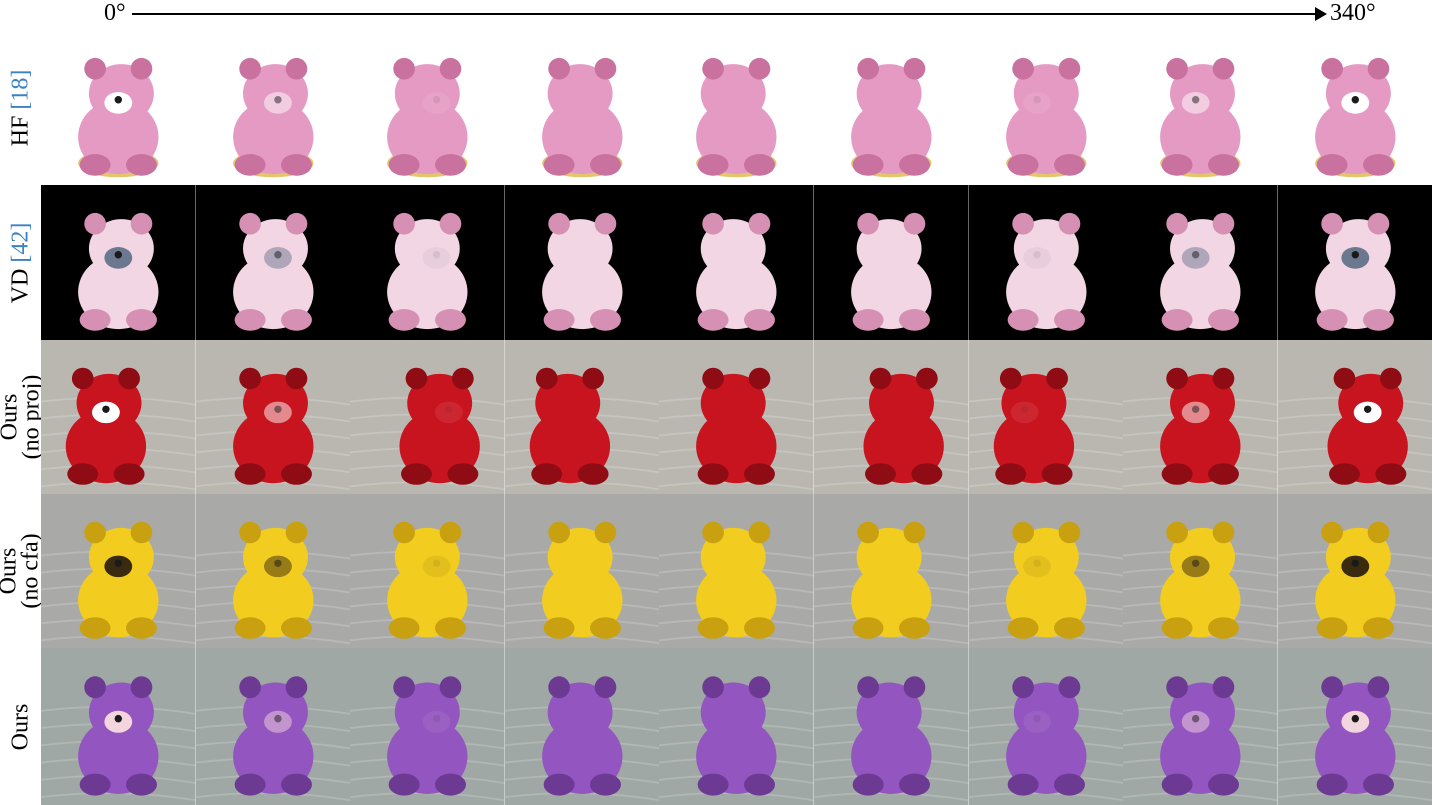 The width and height of the screenshot is (1433, 805). What do you see at coordinates (725, 14) in the screenshot?
I see `axis-line` at bounding box center [725, 14].